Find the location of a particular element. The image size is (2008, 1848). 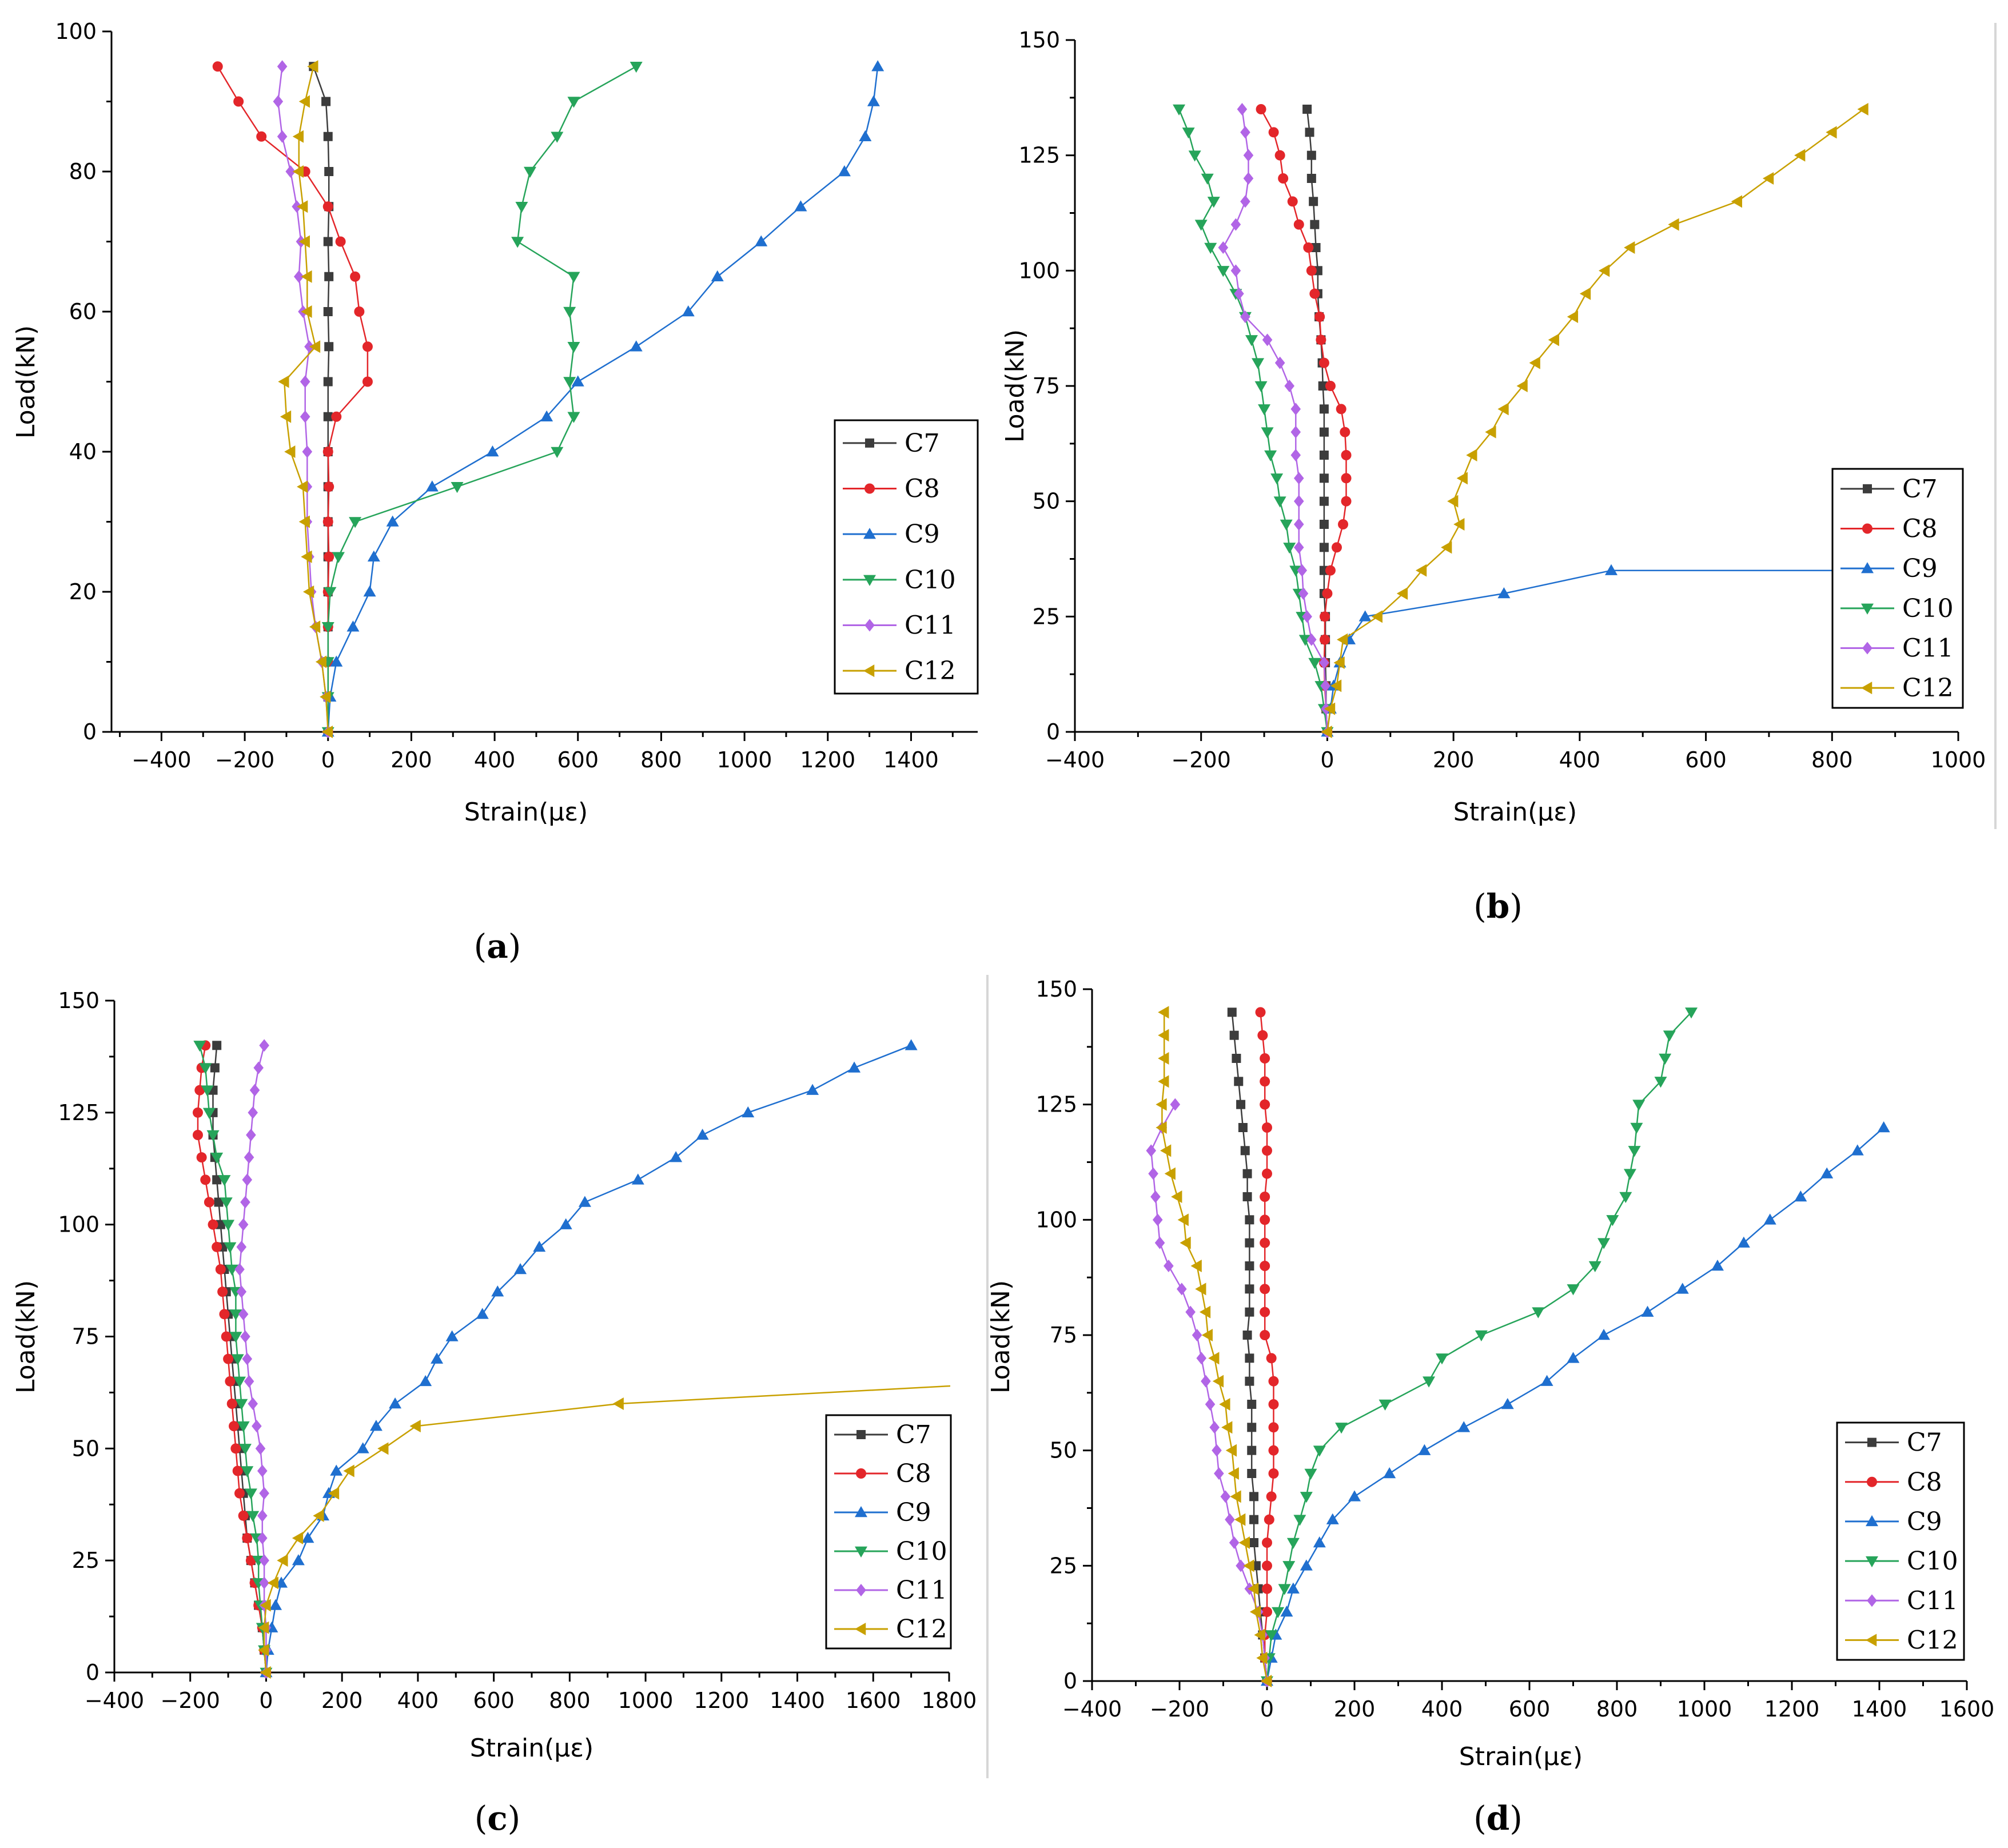

x-tick-label: 1800 is located at coordinates (949, 1700).